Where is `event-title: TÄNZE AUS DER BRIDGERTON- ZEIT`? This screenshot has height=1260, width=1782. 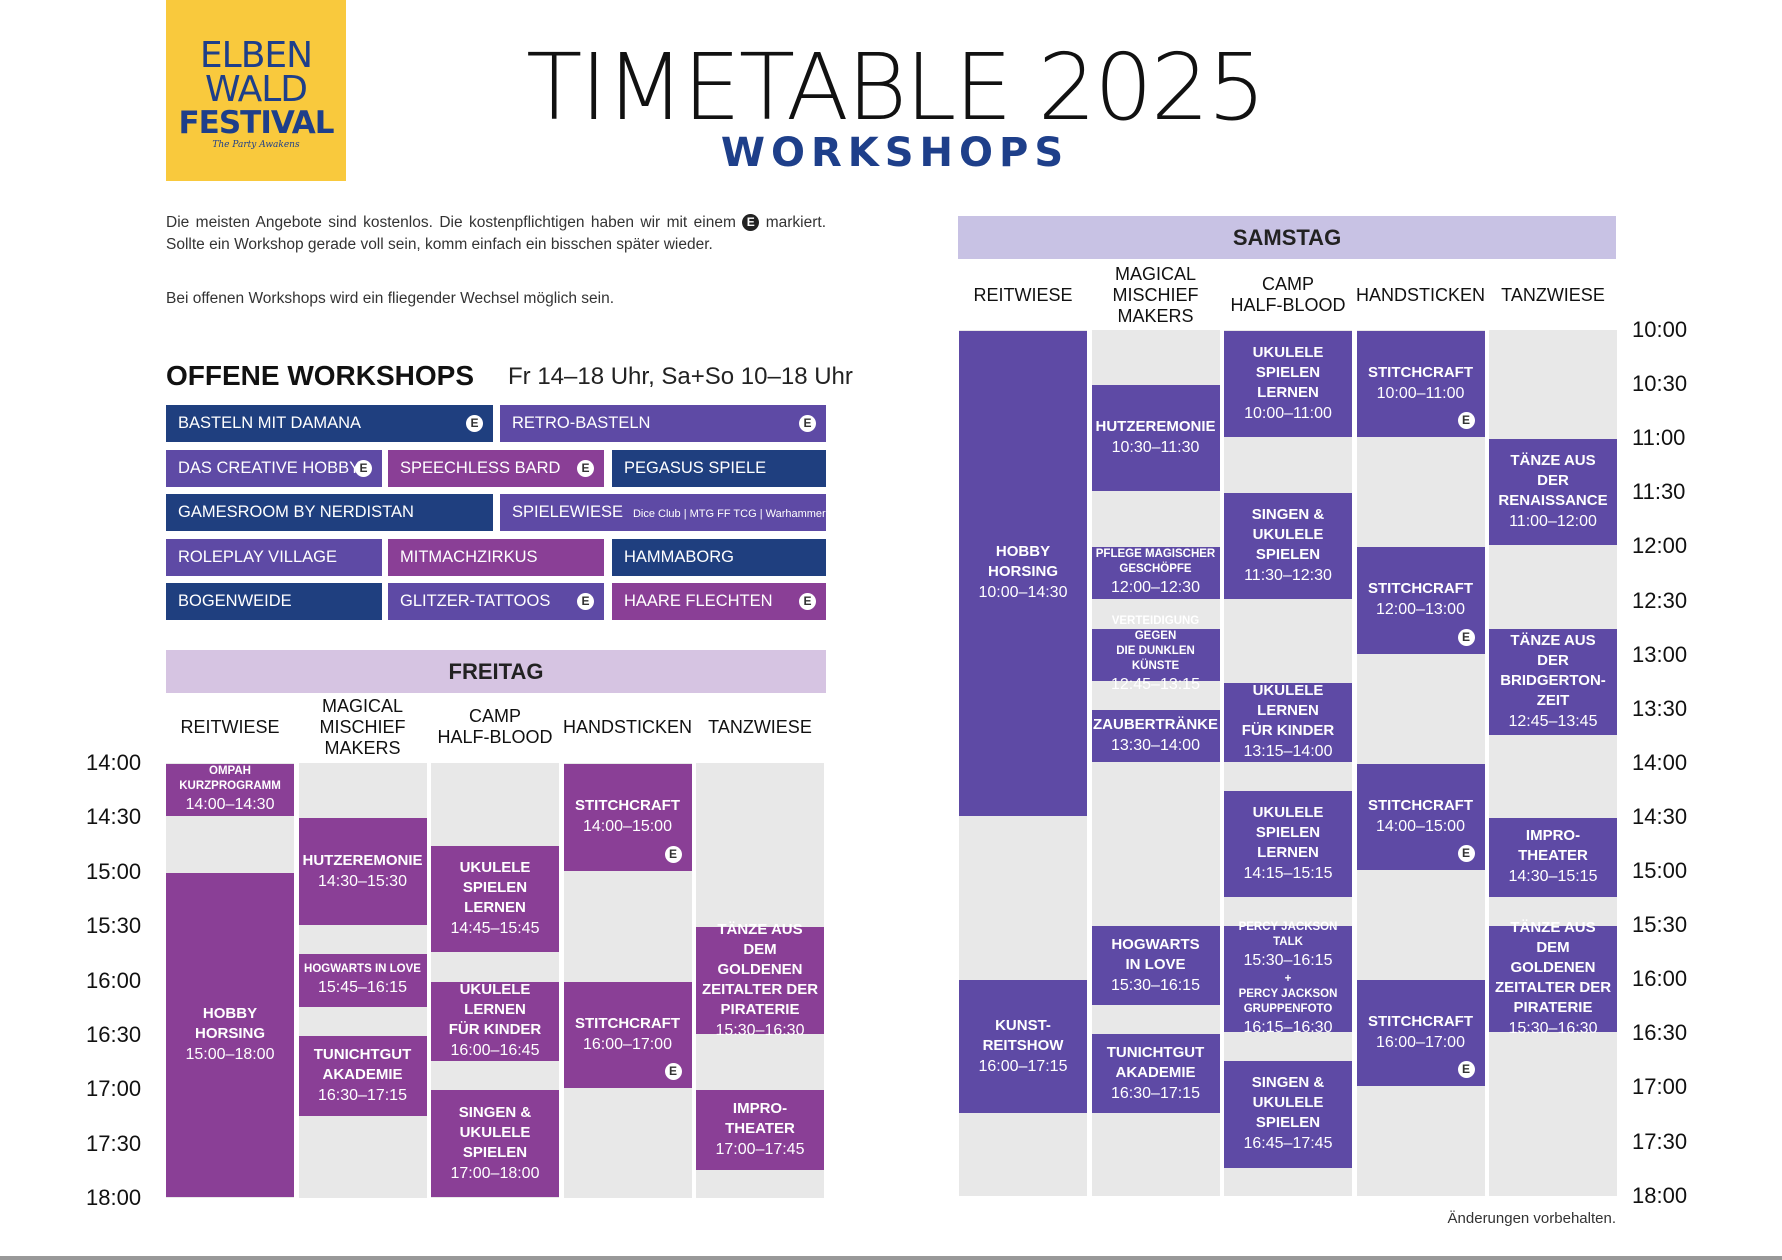 event-title: TÄNZE AUS DER BRIDGERTON- ZEIT is located at coordinates (1553, 670).